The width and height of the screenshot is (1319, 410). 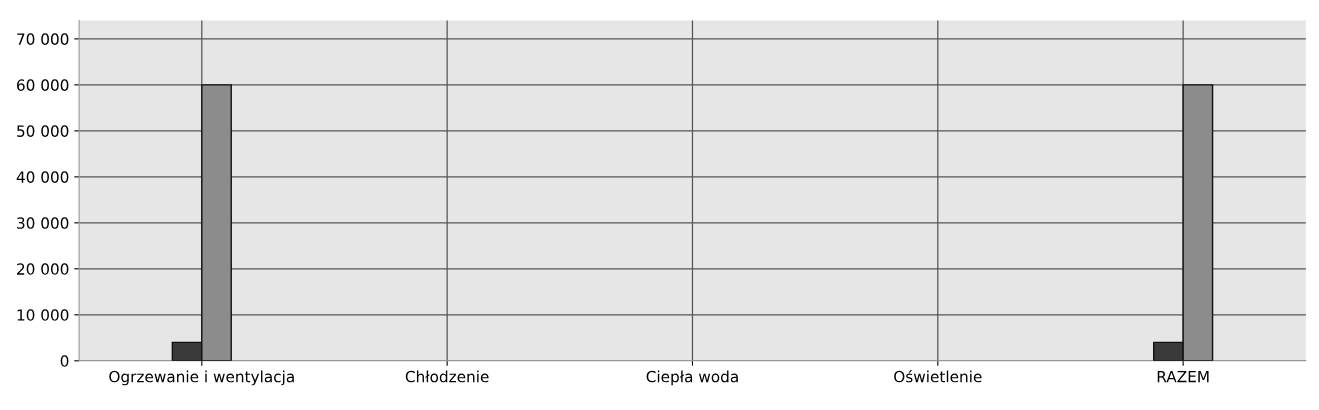 I want to click on y-tick-label: 20 000, so click(x=43, y=269).